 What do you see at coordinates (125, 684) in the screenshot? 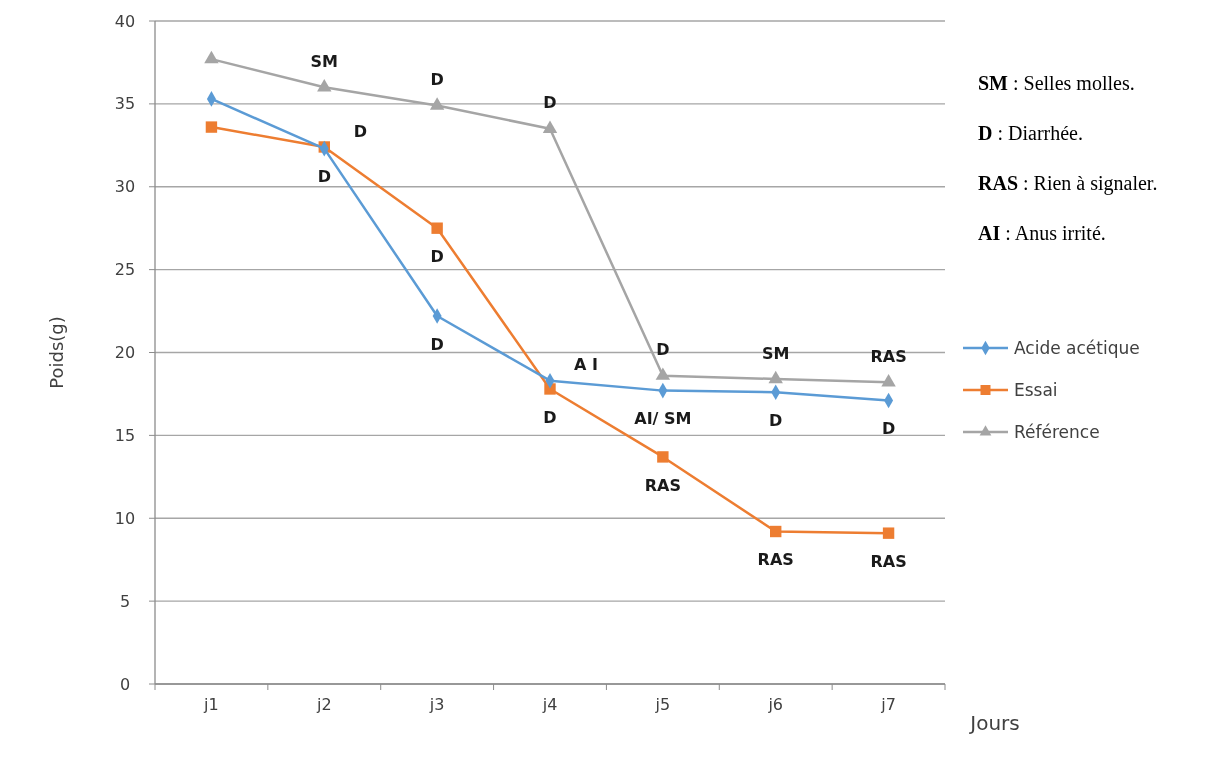
I see `y-tick-label: 0` at bounding box center [125, 684].